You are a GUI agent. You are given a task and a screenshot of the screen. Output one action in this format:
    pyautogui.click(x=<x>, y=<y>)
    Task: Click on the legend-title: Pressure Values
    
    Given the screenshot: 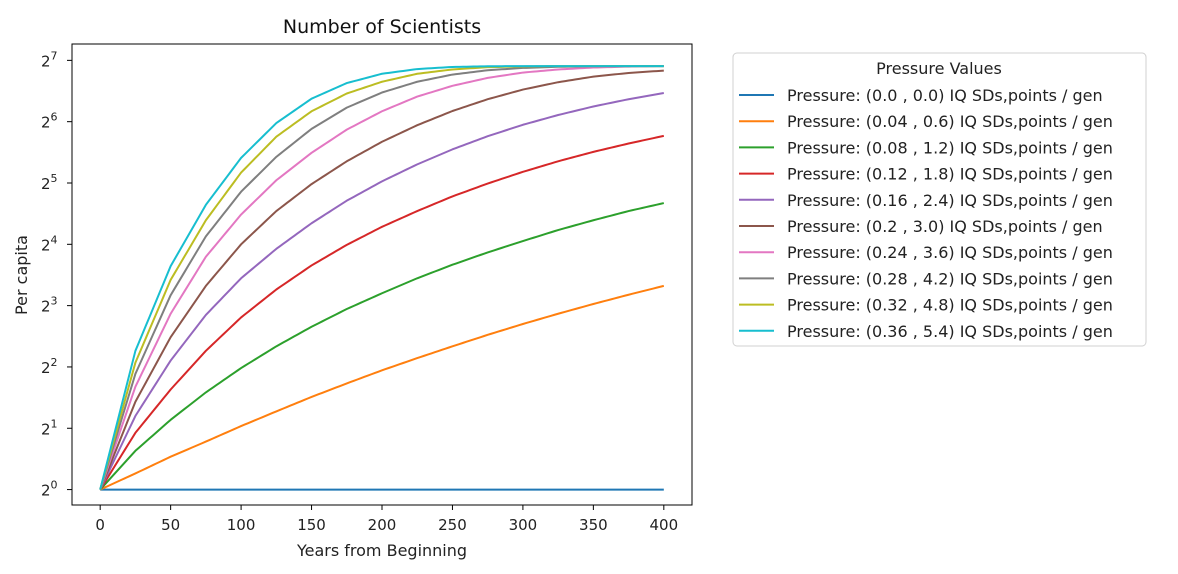 What is the action you would take?
    pyautogui.click(x=939, y=68)
    